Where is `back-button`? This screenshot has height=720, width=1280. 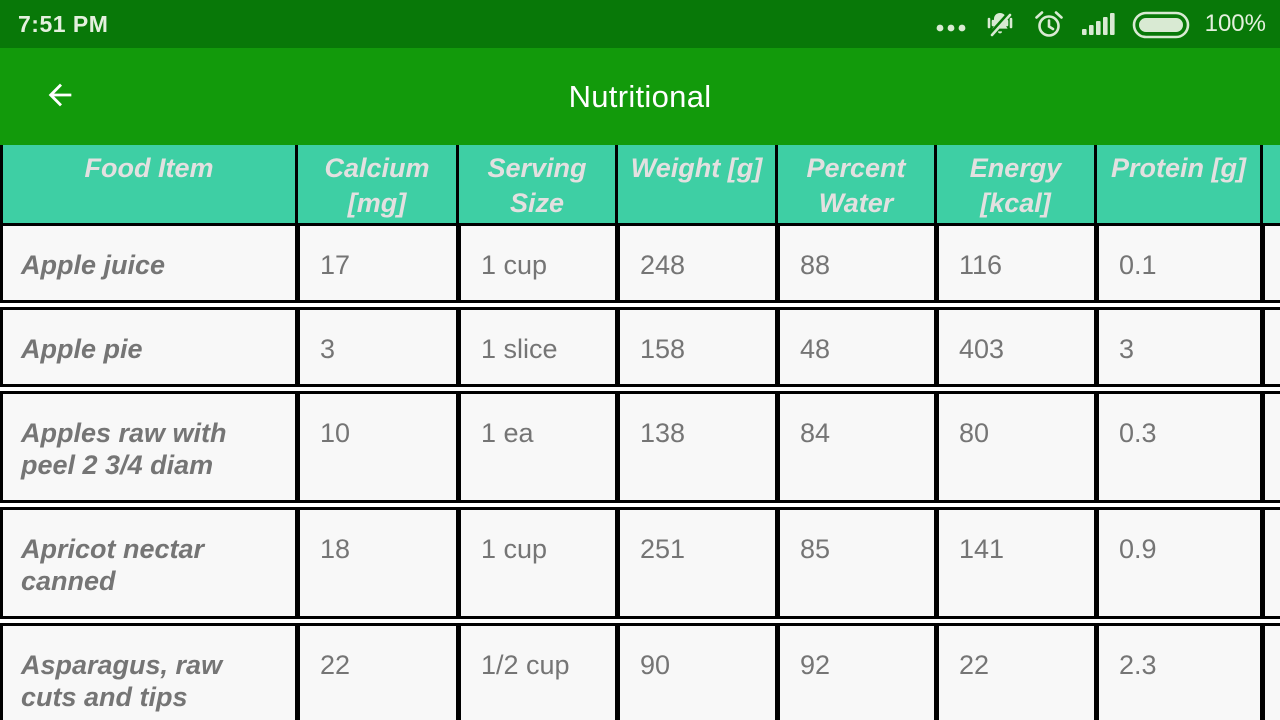
back-button is located at coordinates (60, 97).